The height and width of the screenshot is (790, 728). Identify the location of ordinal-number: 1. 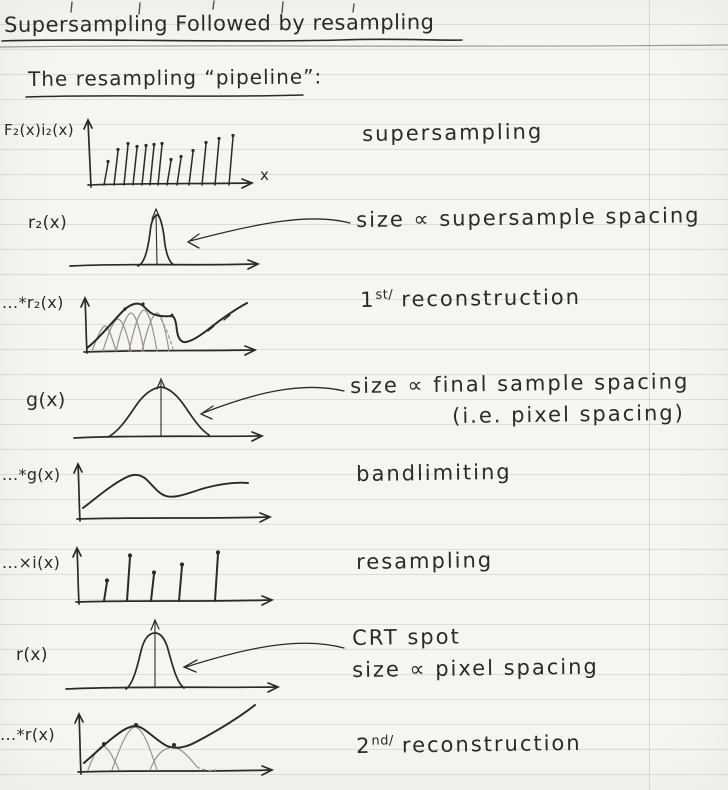
(368, 299).